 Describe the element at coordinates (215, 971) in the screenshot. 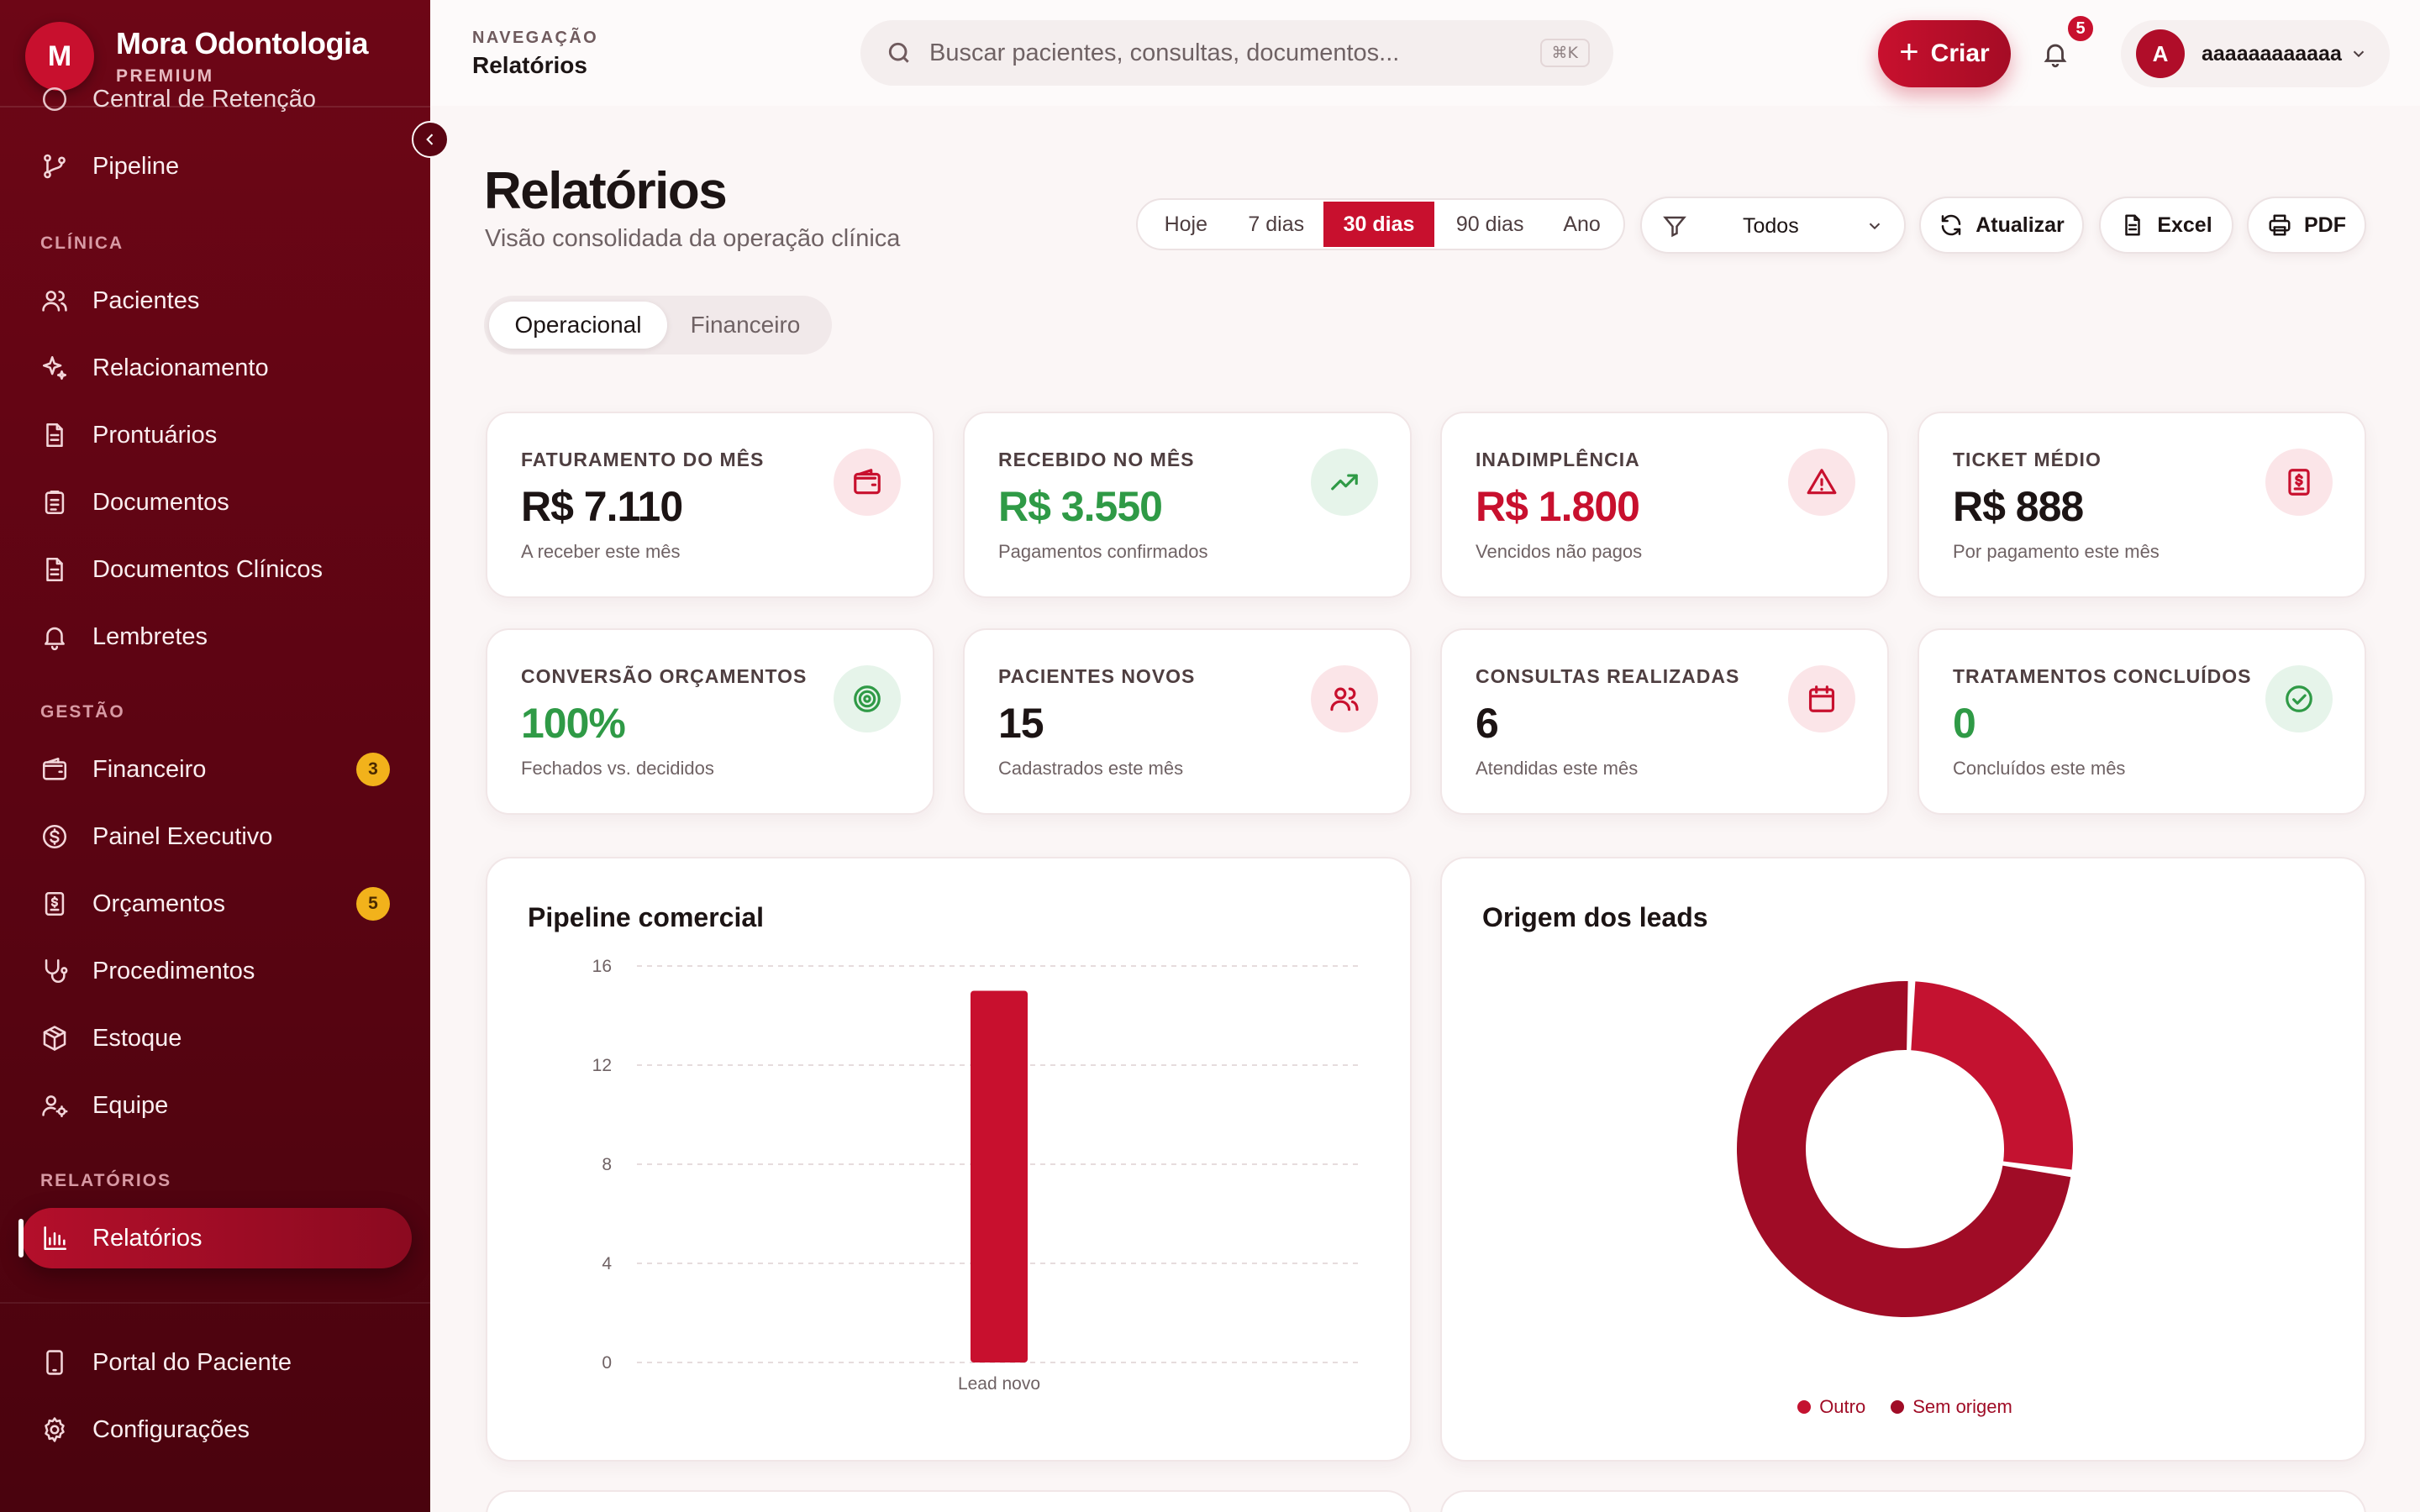

I see `sidebar-item-procedimentos: Procedimentos` at that location.